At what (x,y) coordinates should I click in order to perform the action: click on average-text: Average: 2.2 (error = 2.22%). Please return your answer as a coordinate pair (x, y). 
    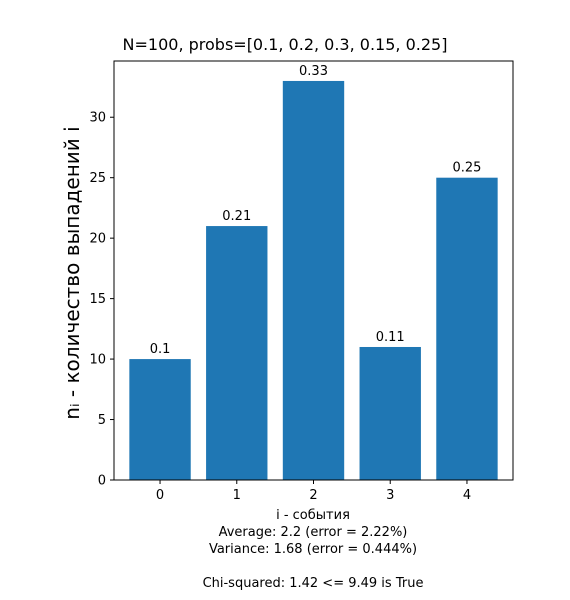
    Looking at the image, I should click on (313, 532).